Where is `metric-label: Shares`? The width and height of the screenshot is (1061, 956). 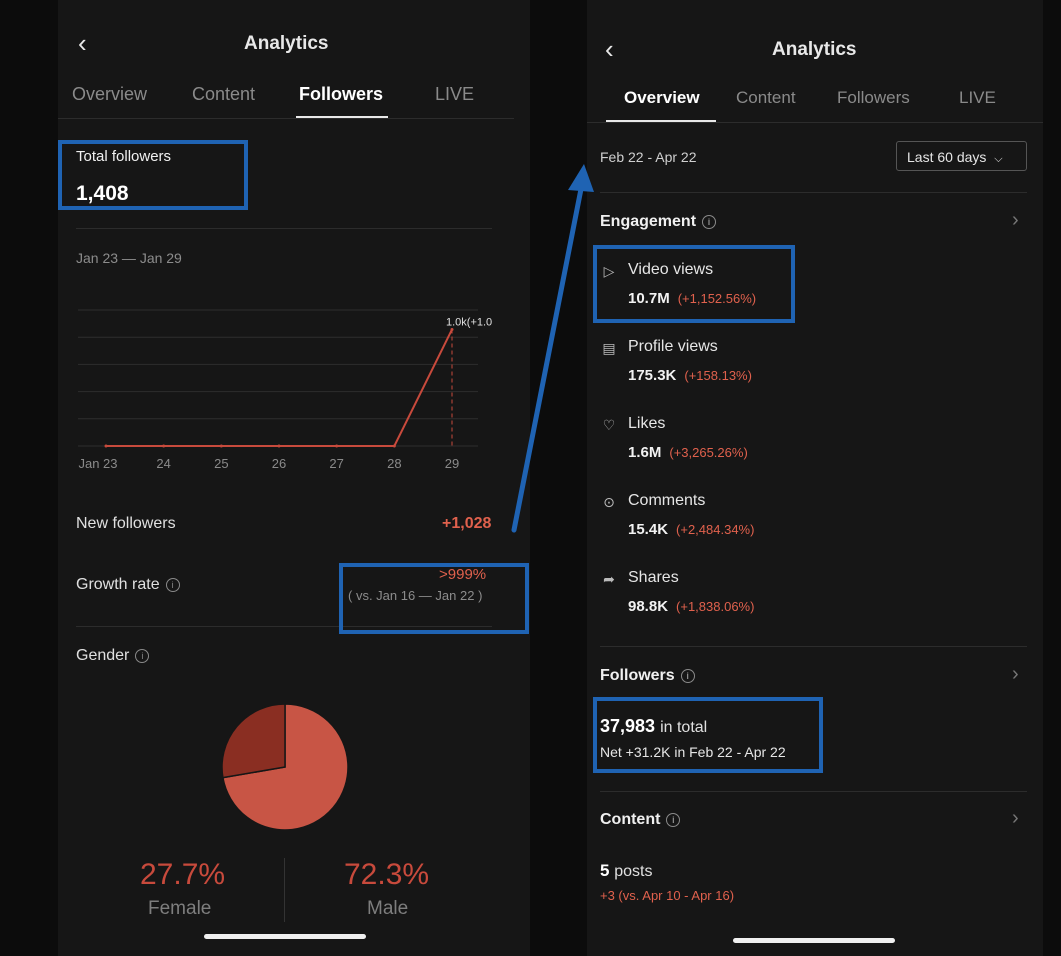 metric-label: Shares is located at coordinates (653, 577).